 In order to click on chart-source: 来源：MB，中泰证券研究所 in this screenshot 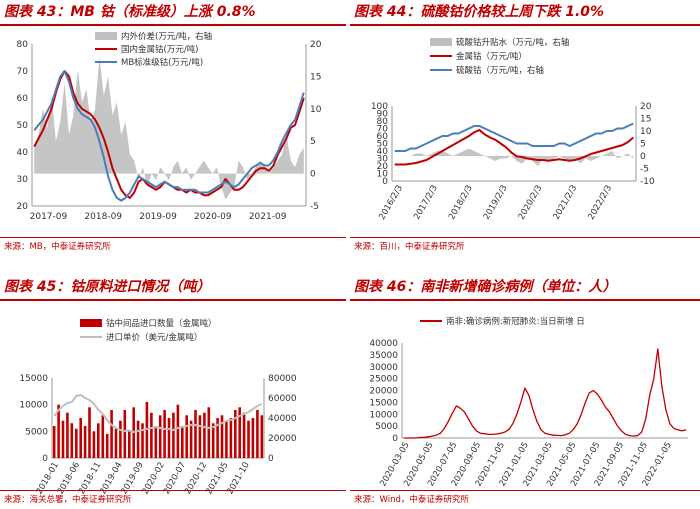, I will do `click(173, 246)`.